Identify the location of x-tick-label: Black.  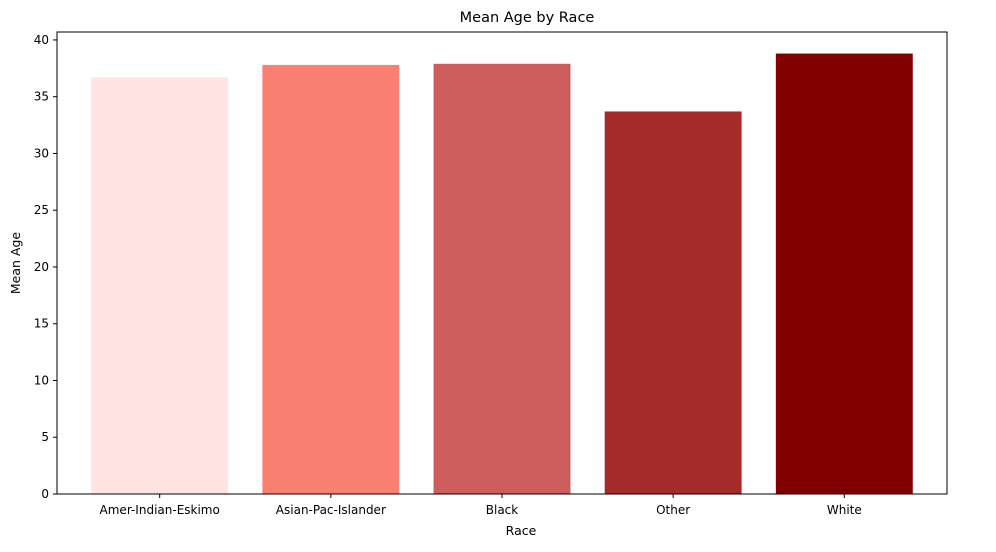
(502, 510).